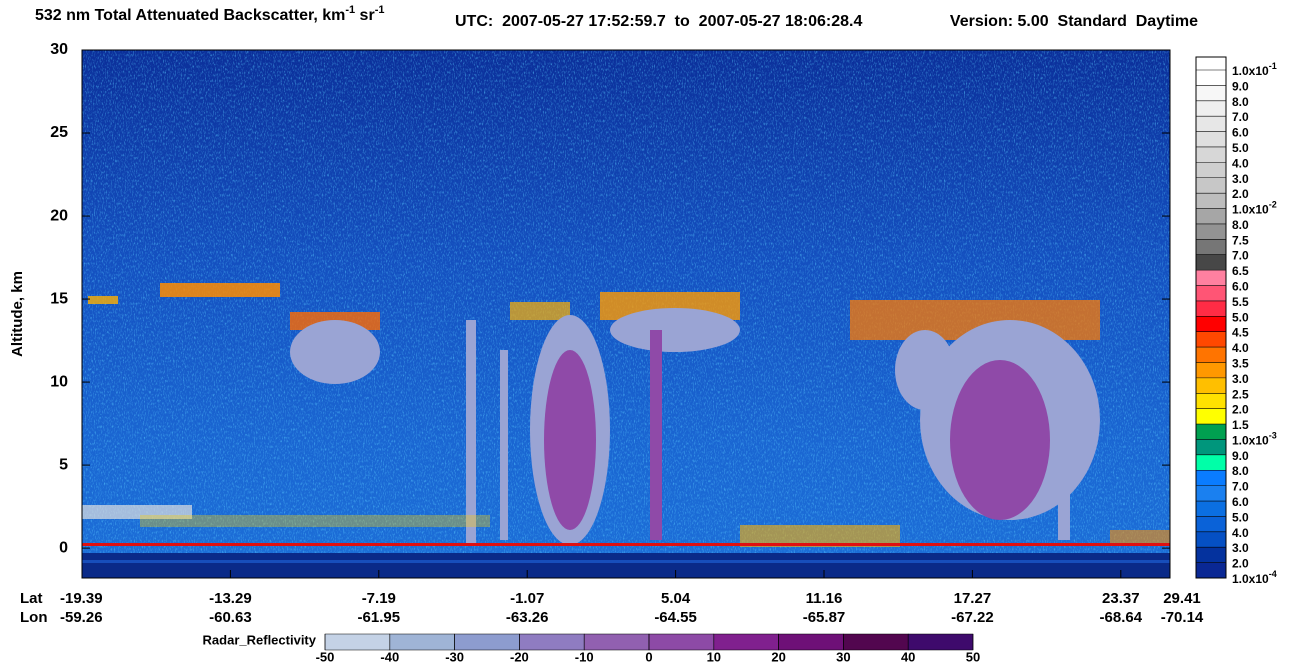  I want to click on radar-tick-label: 50, so click(973, 656).